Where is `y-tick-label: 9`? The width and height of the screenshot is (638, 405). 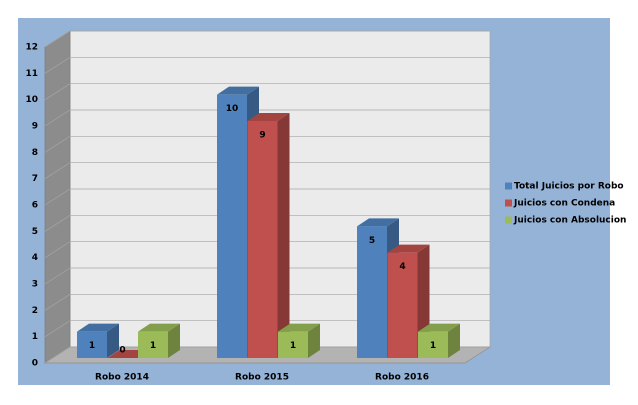 y-tick-label: 9 is located at coordinates (35, 127).